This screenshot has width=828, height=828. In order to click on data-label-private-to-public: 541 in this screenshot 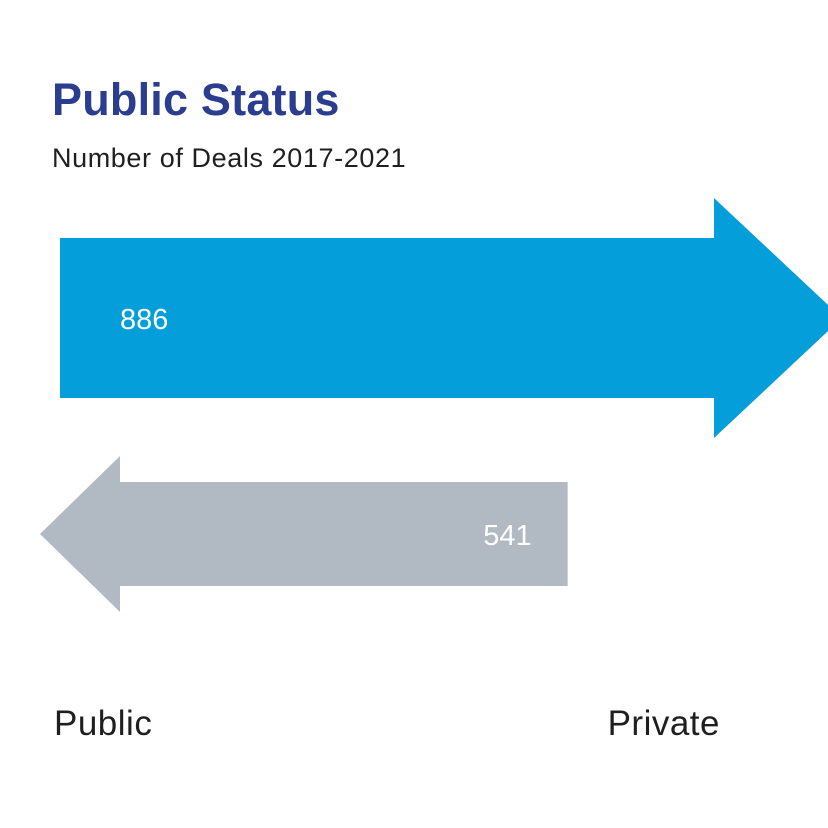, I will do `click(507, 536)`.